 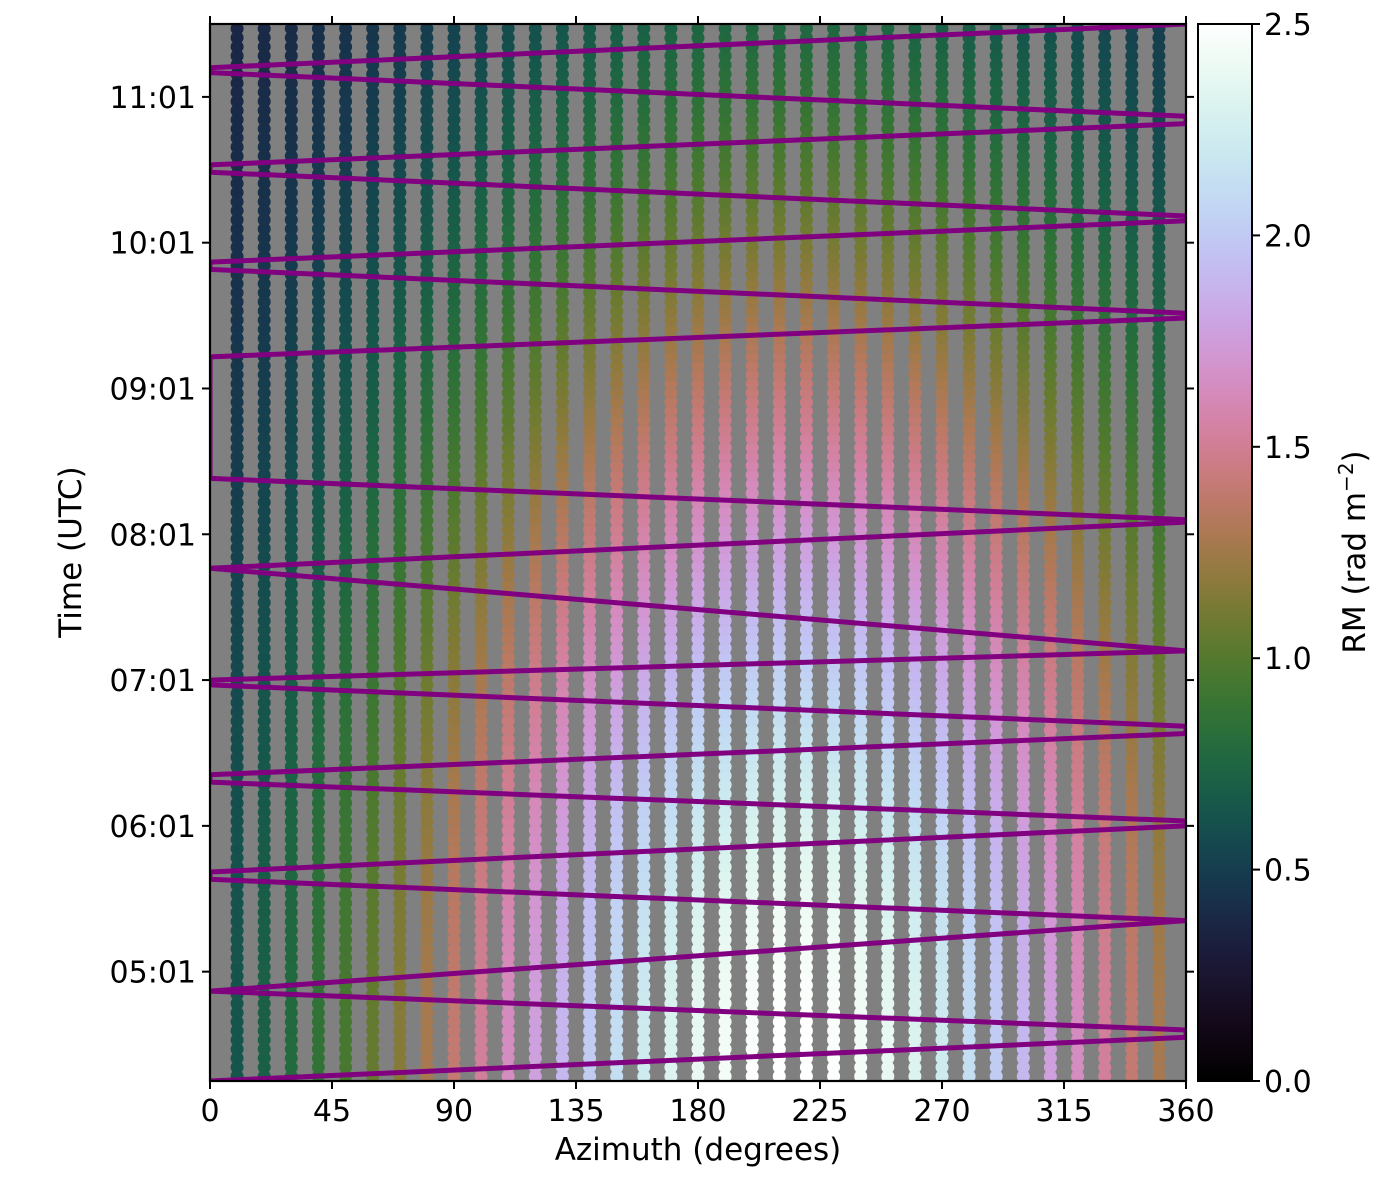 I want to click on y-tick-label: 09:01, so click(x=153, y=389).